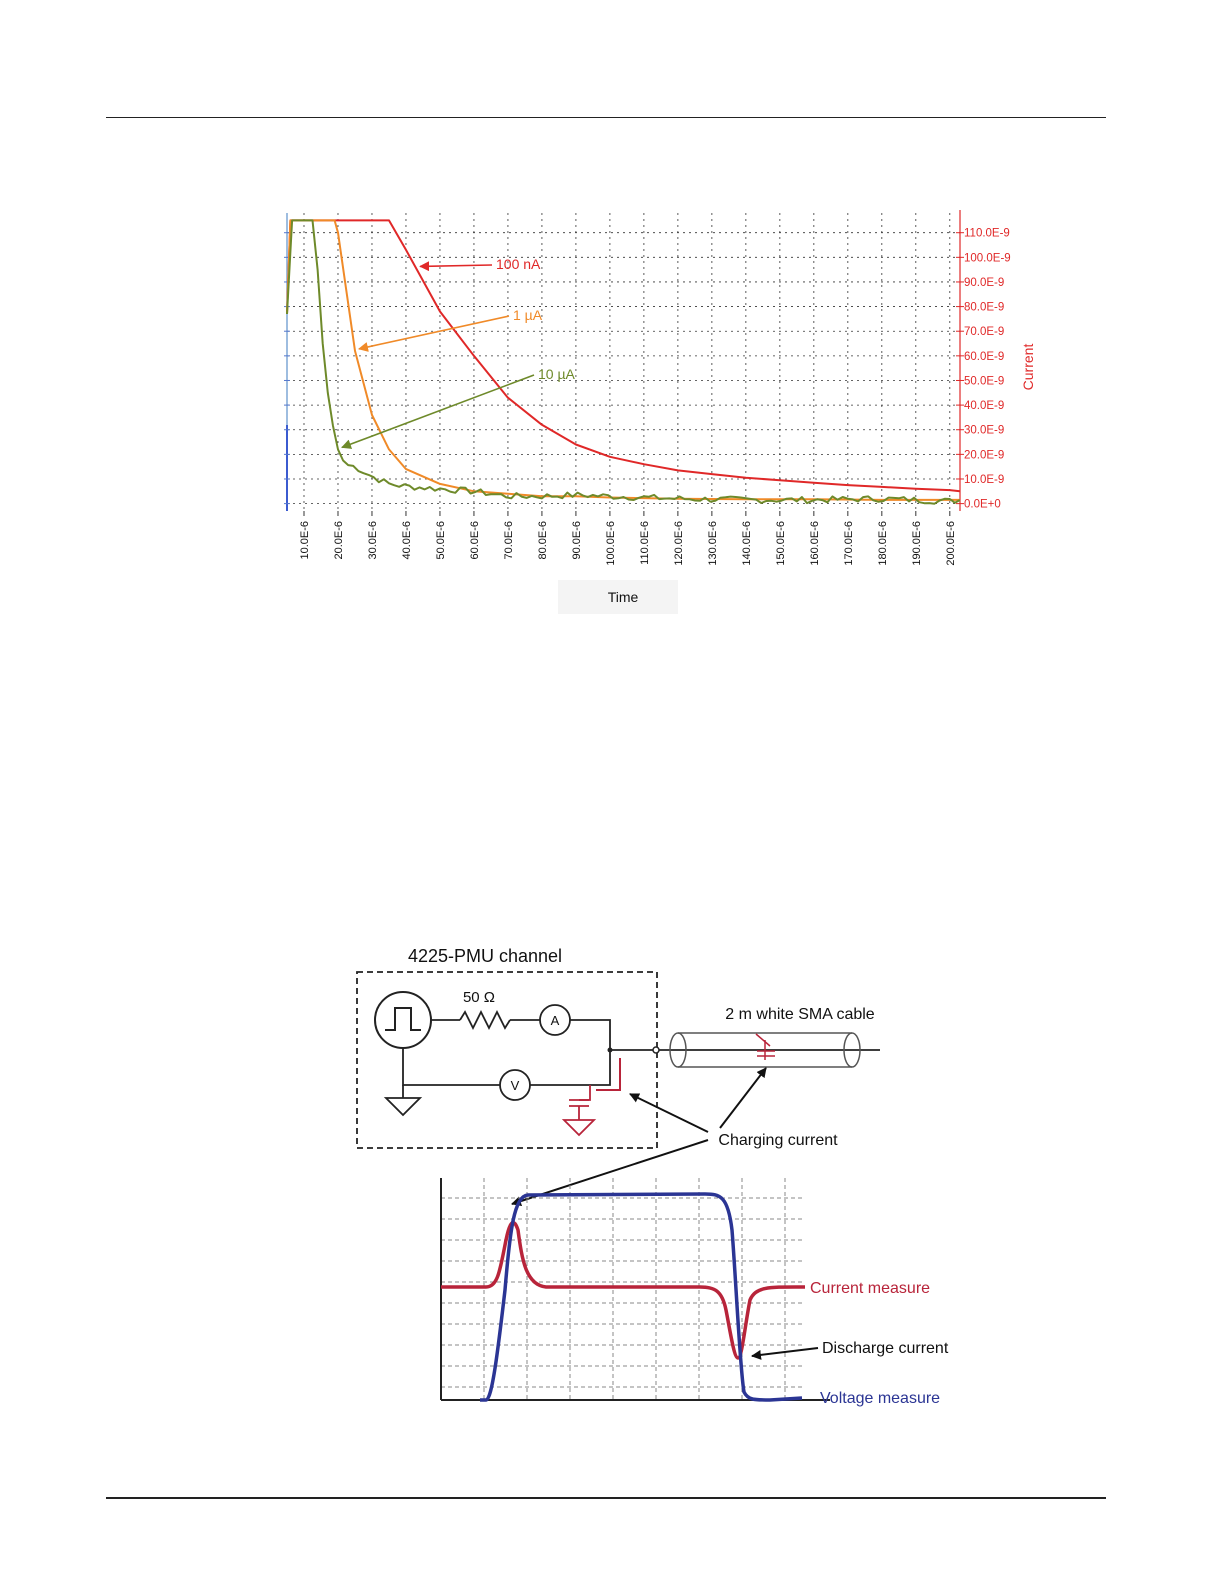 The width and height of the screenshot is (1224, 1584). I want to click on y-tick-label: 110.0E-9, so click(987, 234).